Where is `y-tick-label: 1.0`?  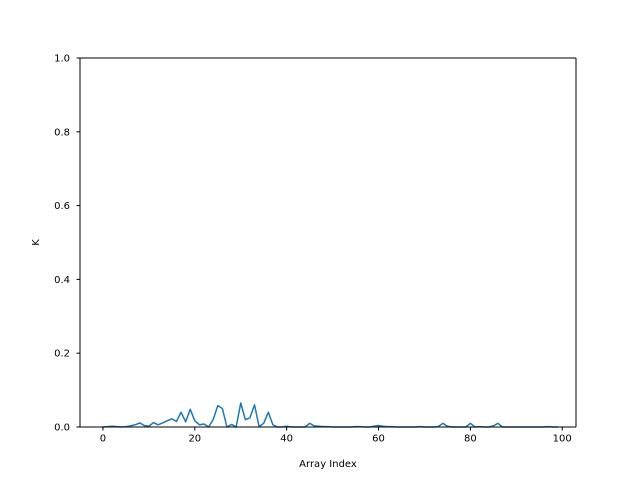
y-tick-label: 1.0 is located at coordinates (62, 59).